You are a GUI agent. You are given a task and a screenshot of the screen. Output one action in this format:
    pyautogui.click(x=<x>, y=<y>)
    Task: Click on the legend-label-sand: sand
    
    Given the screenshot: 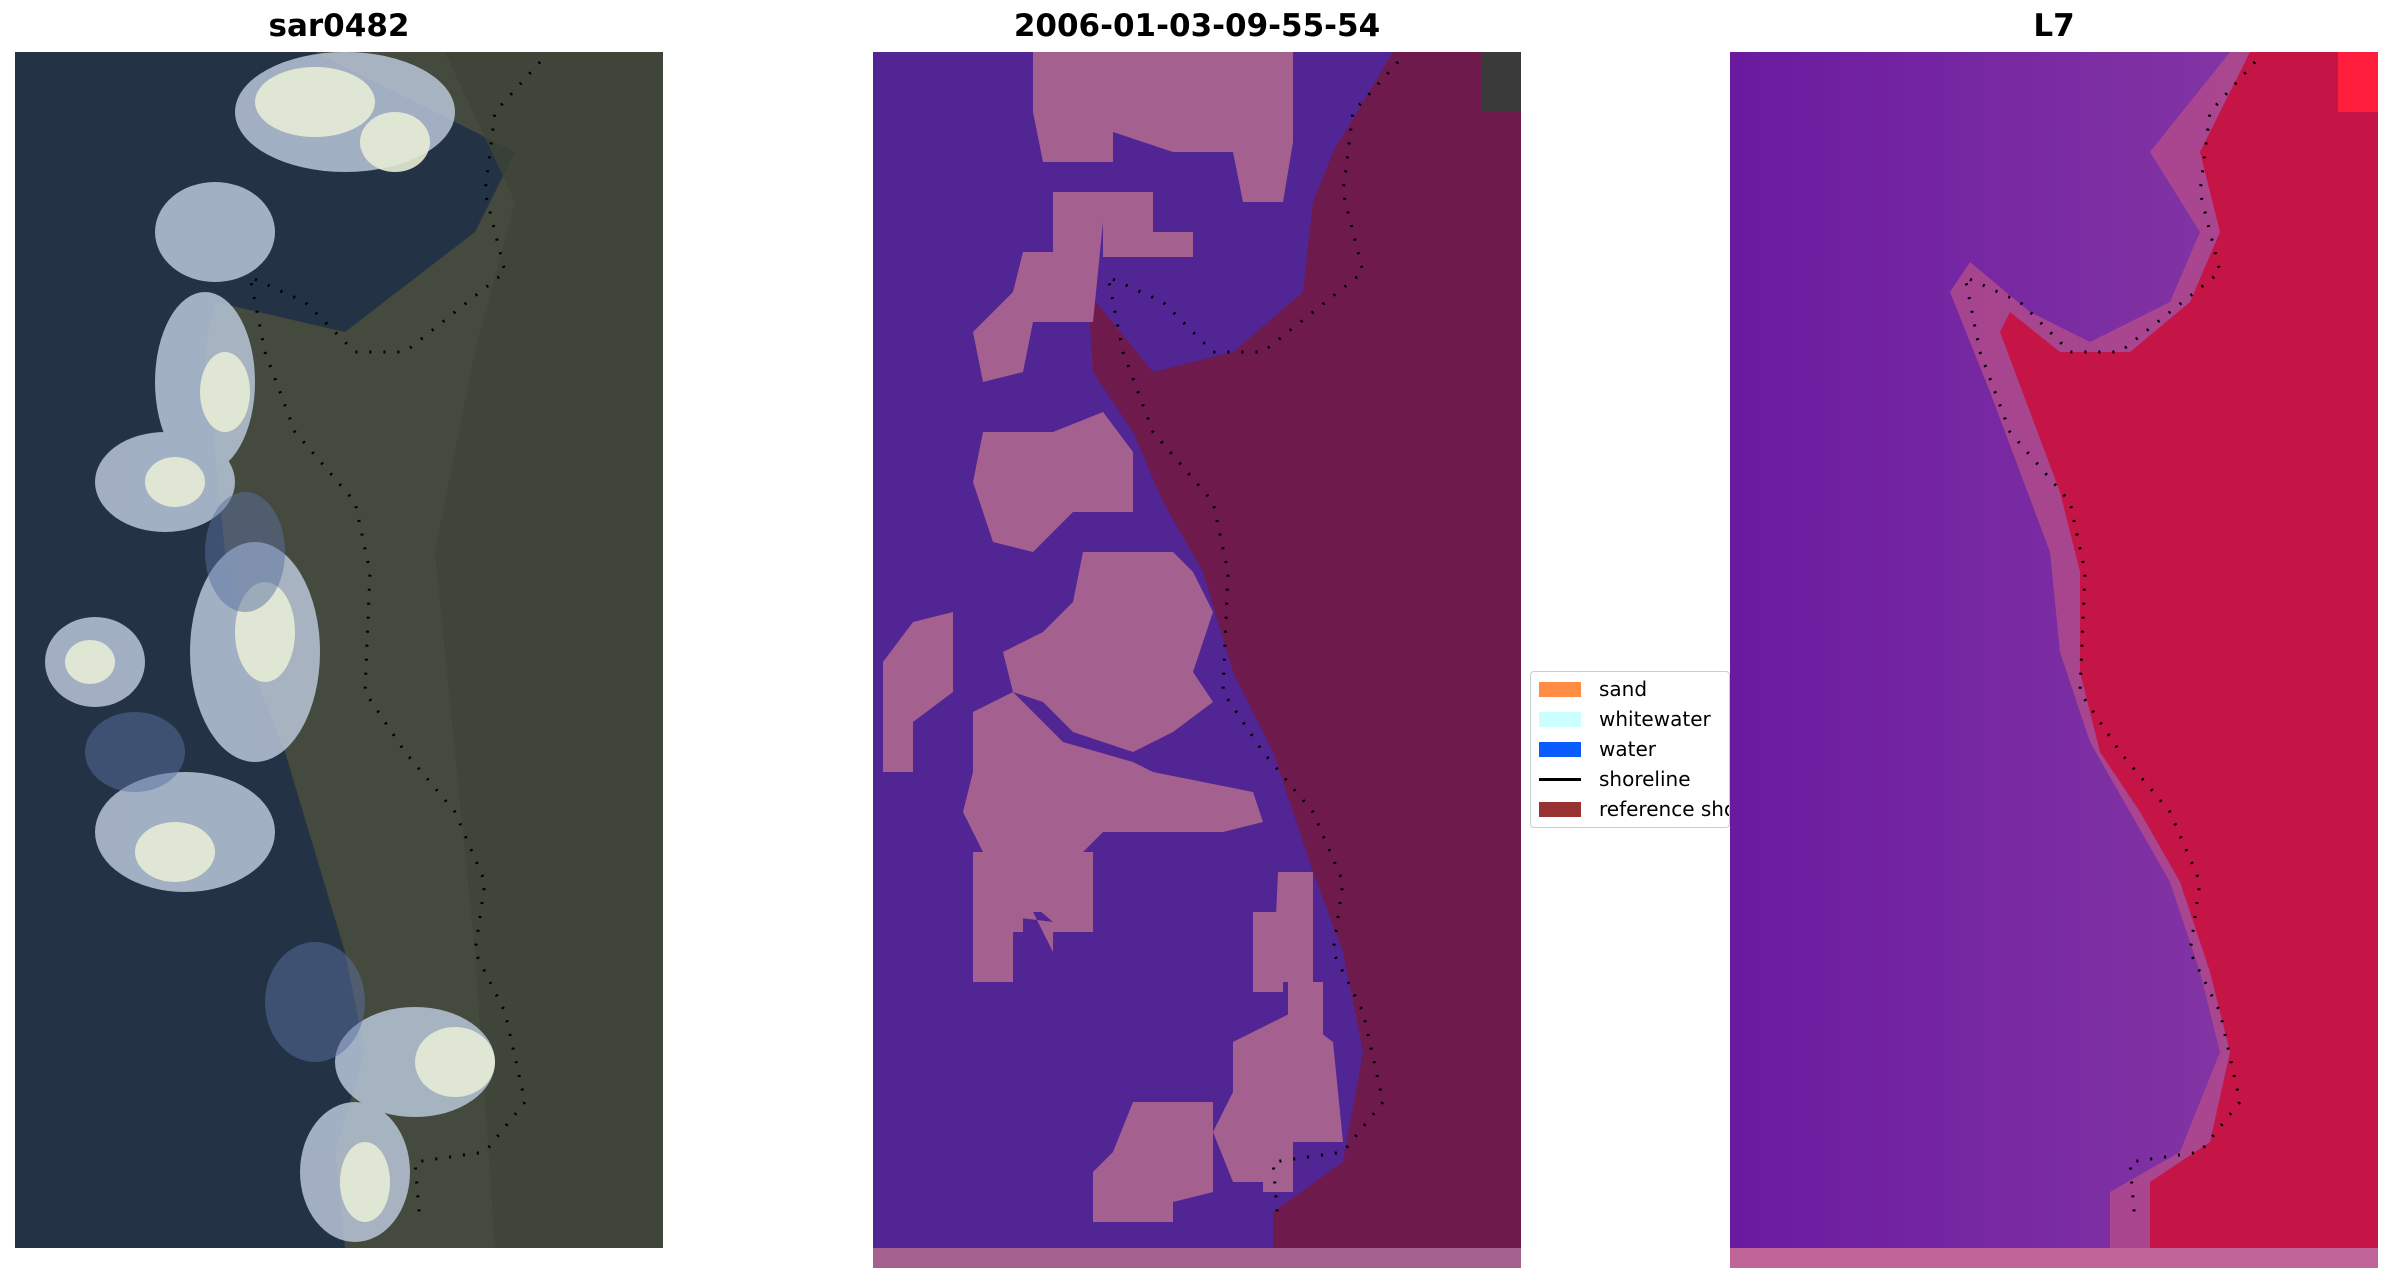 What is the action you would take?
    pyautogui.click(x=1623, y=689)
    